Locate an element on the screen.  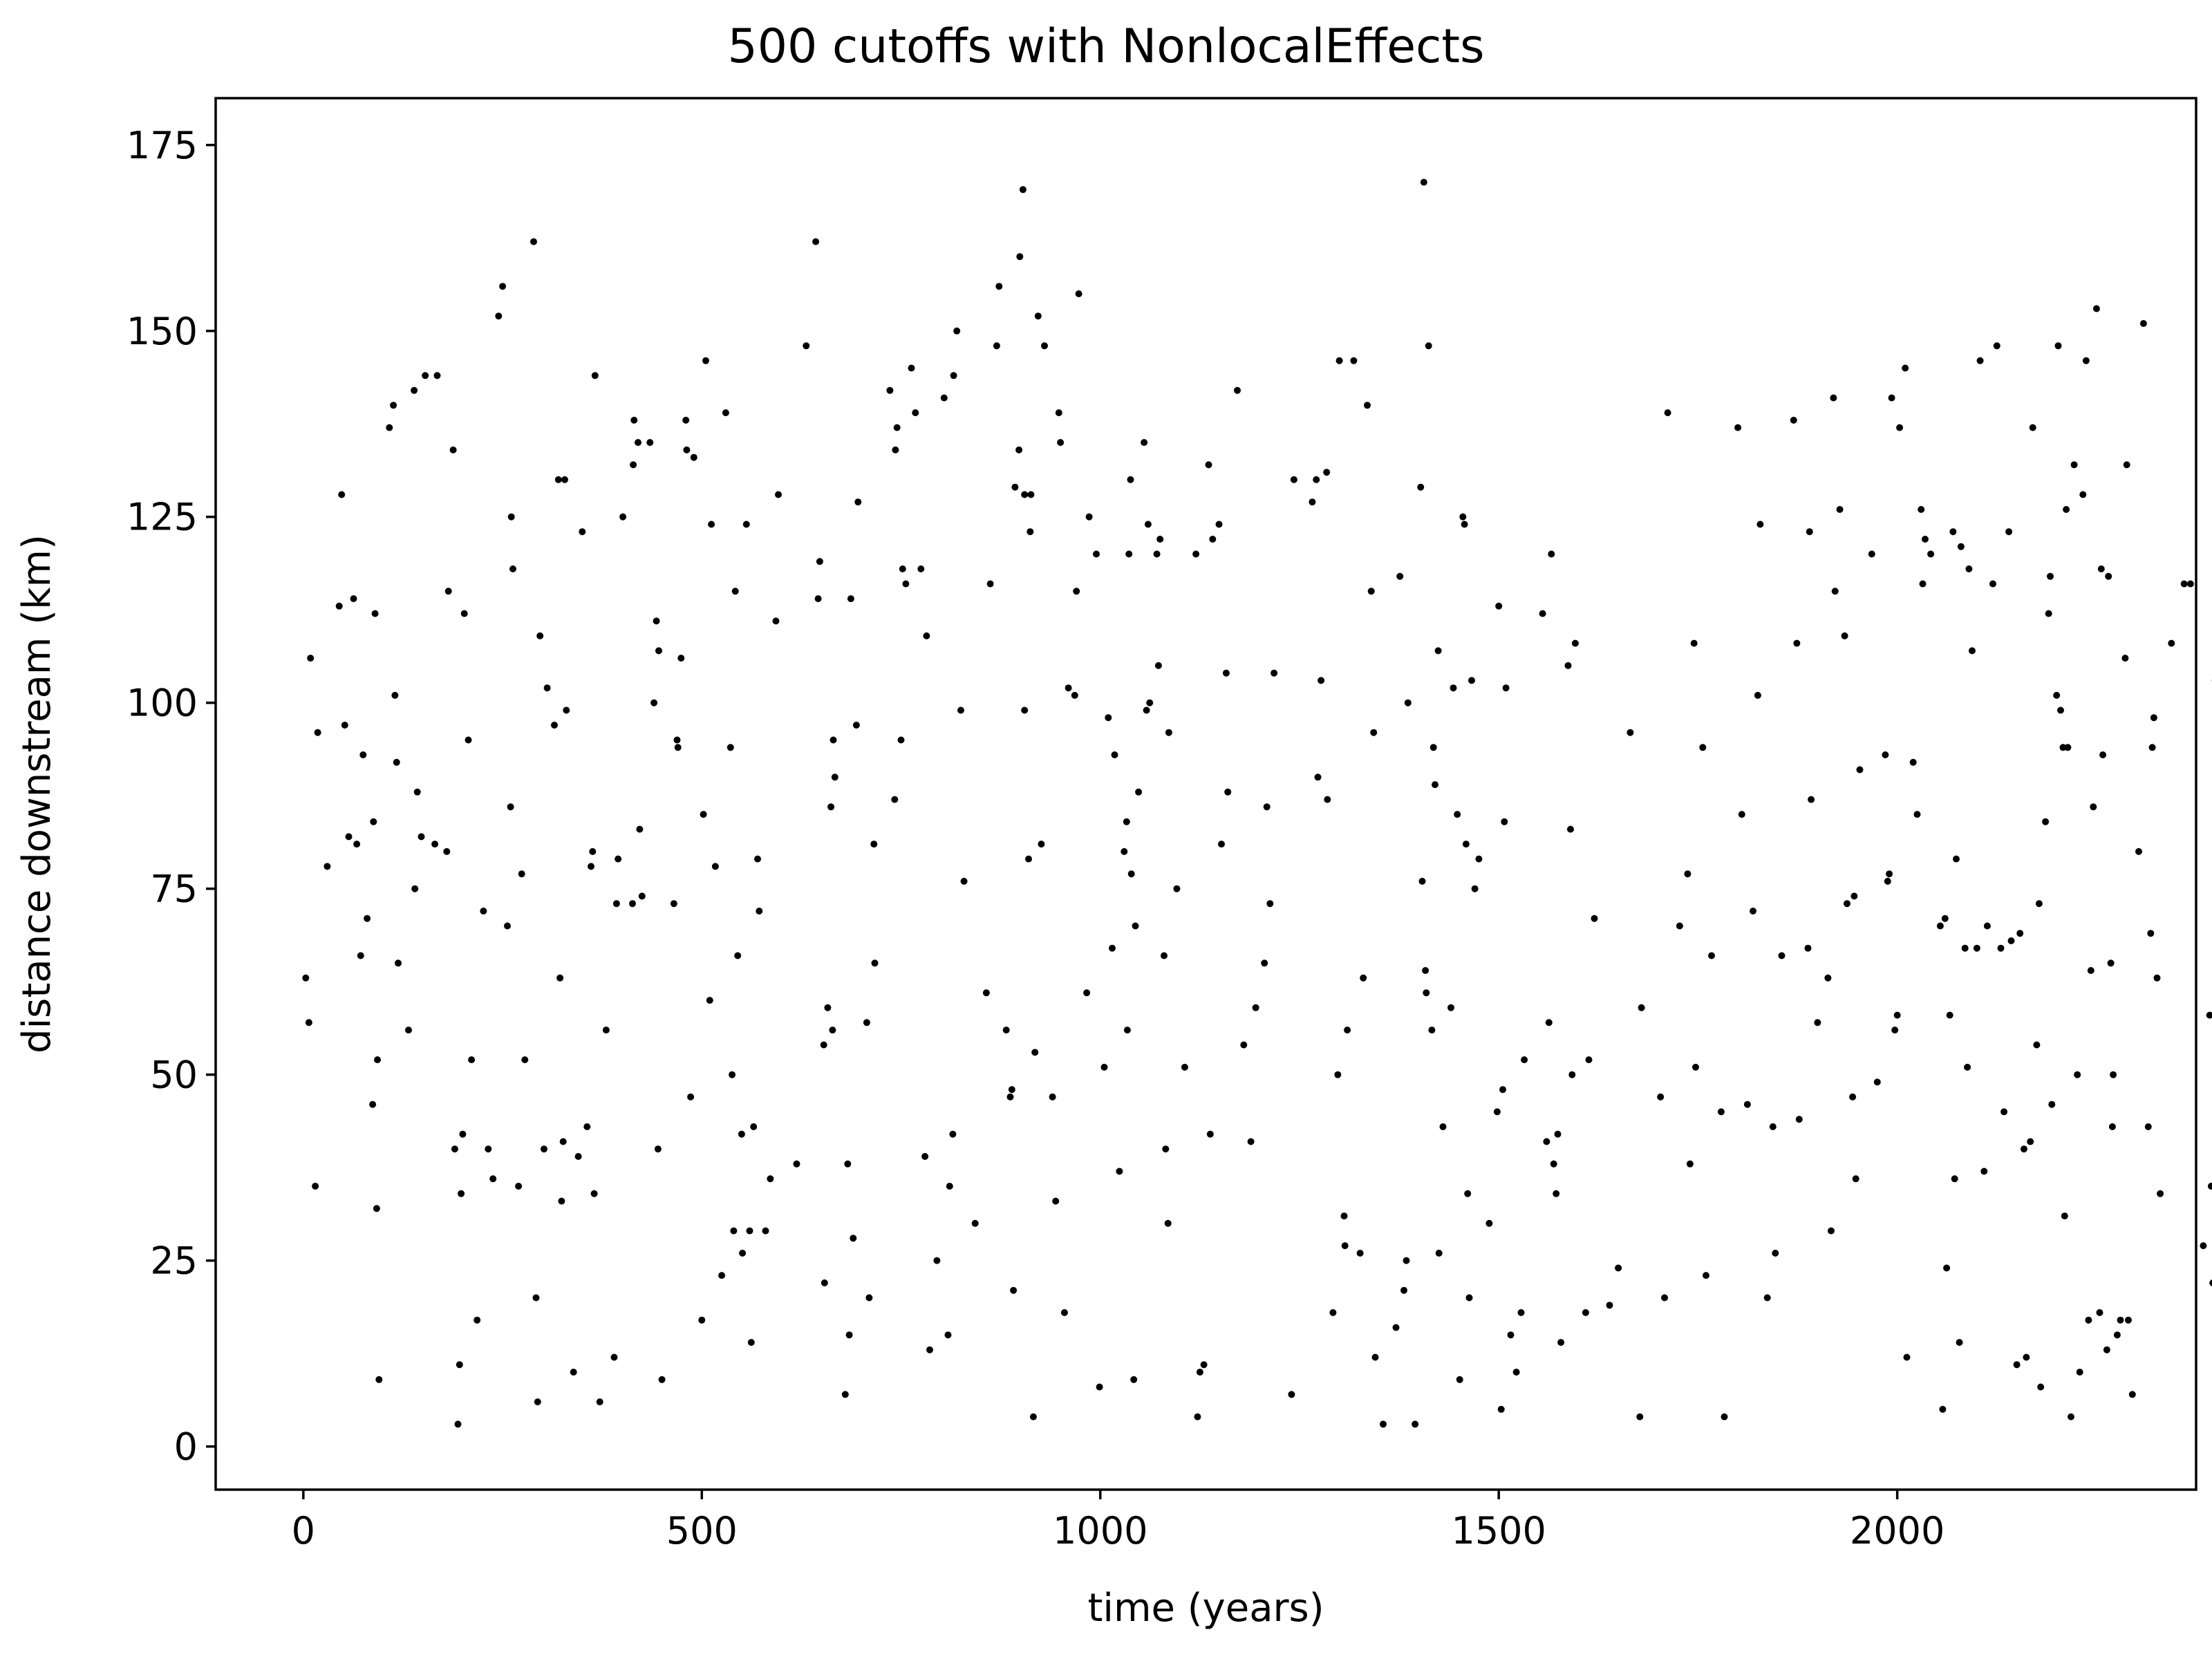
y-tick-label: 100 is located at coordinates (162, 704).